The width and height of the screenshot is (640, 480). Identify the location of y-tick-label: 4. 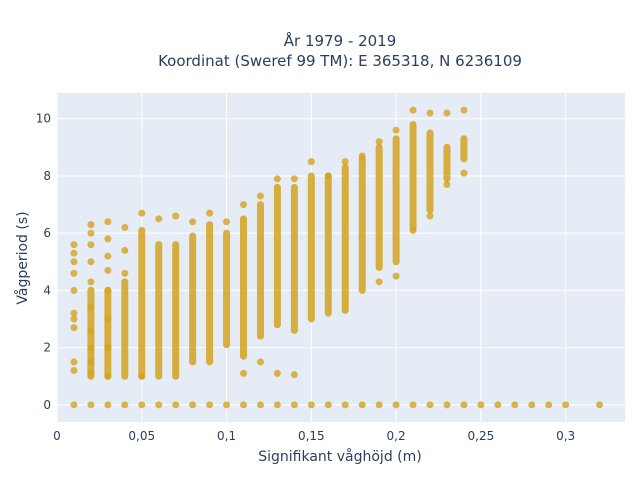
(47, 290).